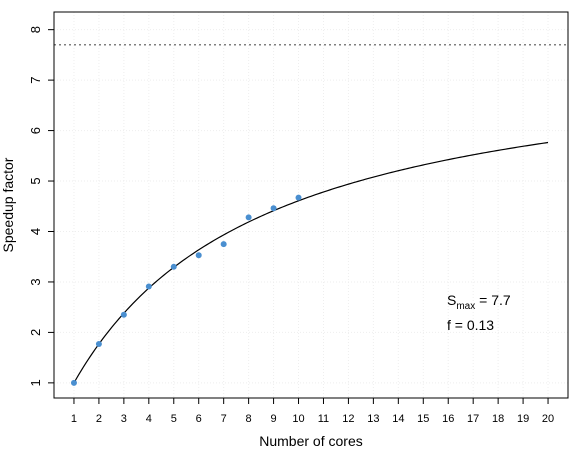 The image size is (581, 452). What do you see at coordinates (298, 419) in the screenshot?
I see `x-tick-label: 10` at bounding box center [298, 419].